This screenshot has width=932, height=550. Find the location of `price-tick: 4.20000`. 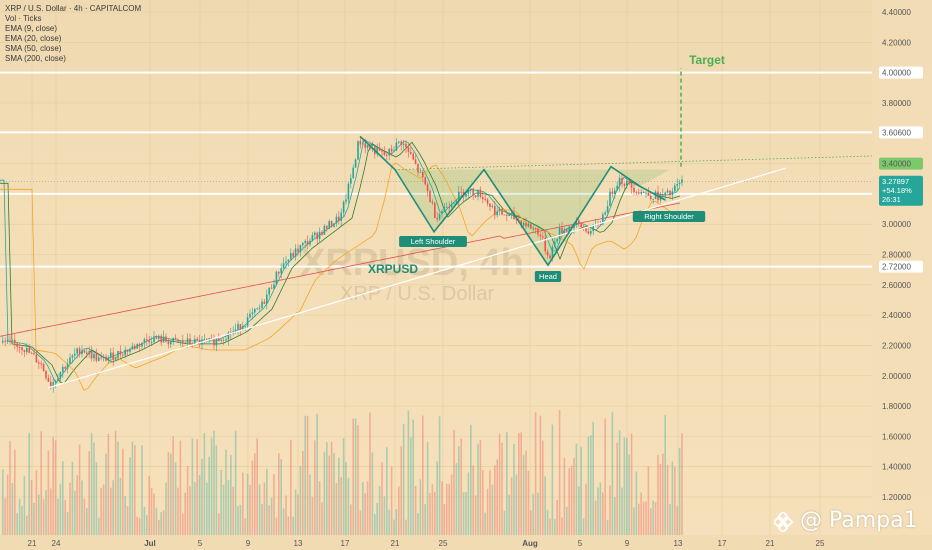

price-tick: 4.20000 is located at coordinates (896, 42).